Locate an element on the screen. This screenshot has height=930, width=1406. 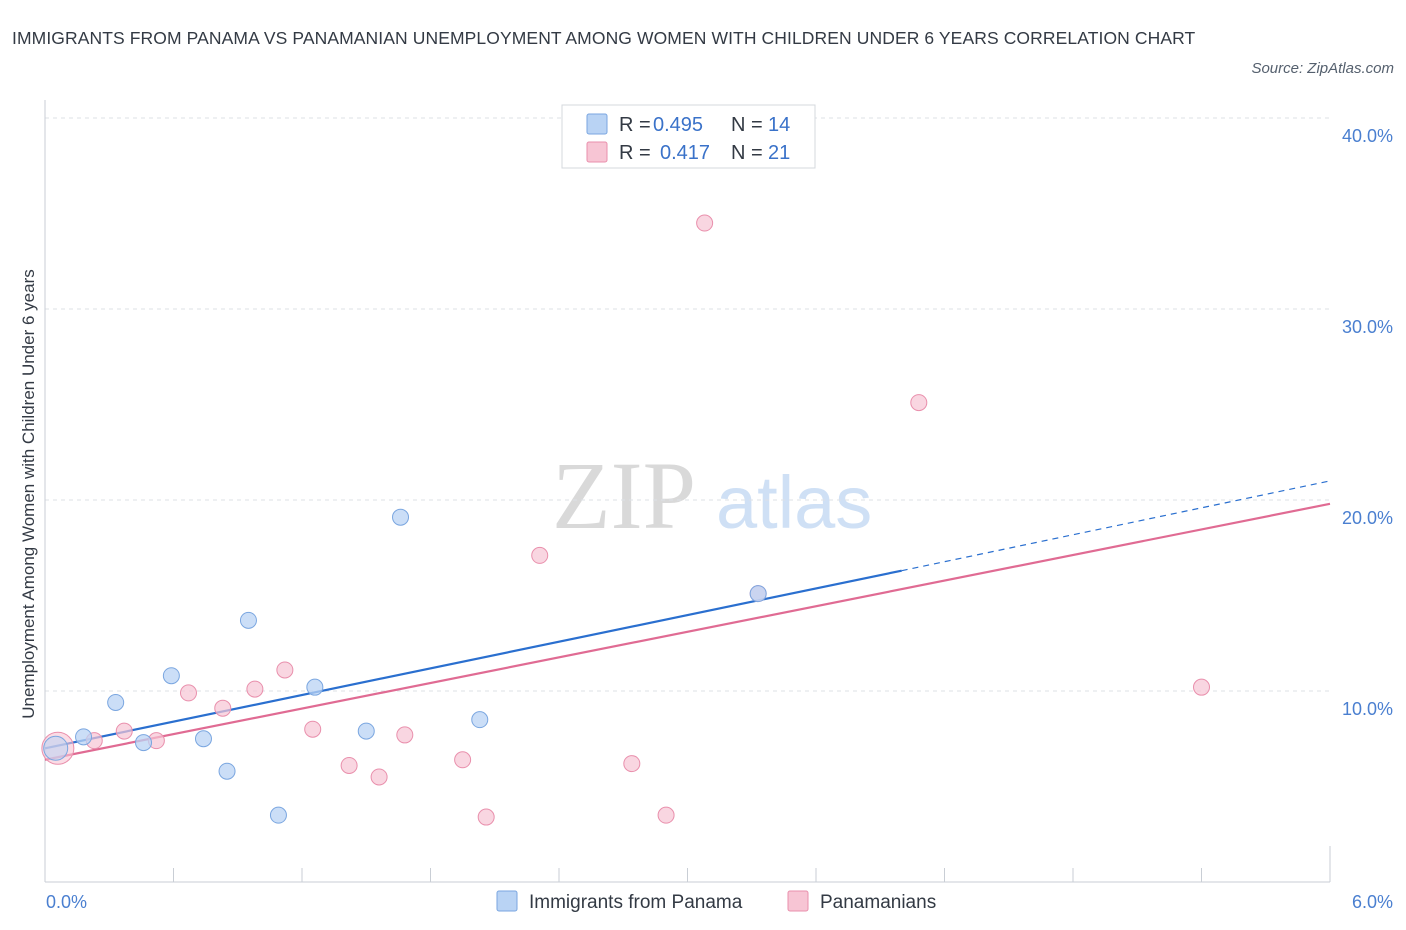
stats-legend: R = 0.495 N = 14 R = 0.417 N = 21 is located at coordinates (688, 136).